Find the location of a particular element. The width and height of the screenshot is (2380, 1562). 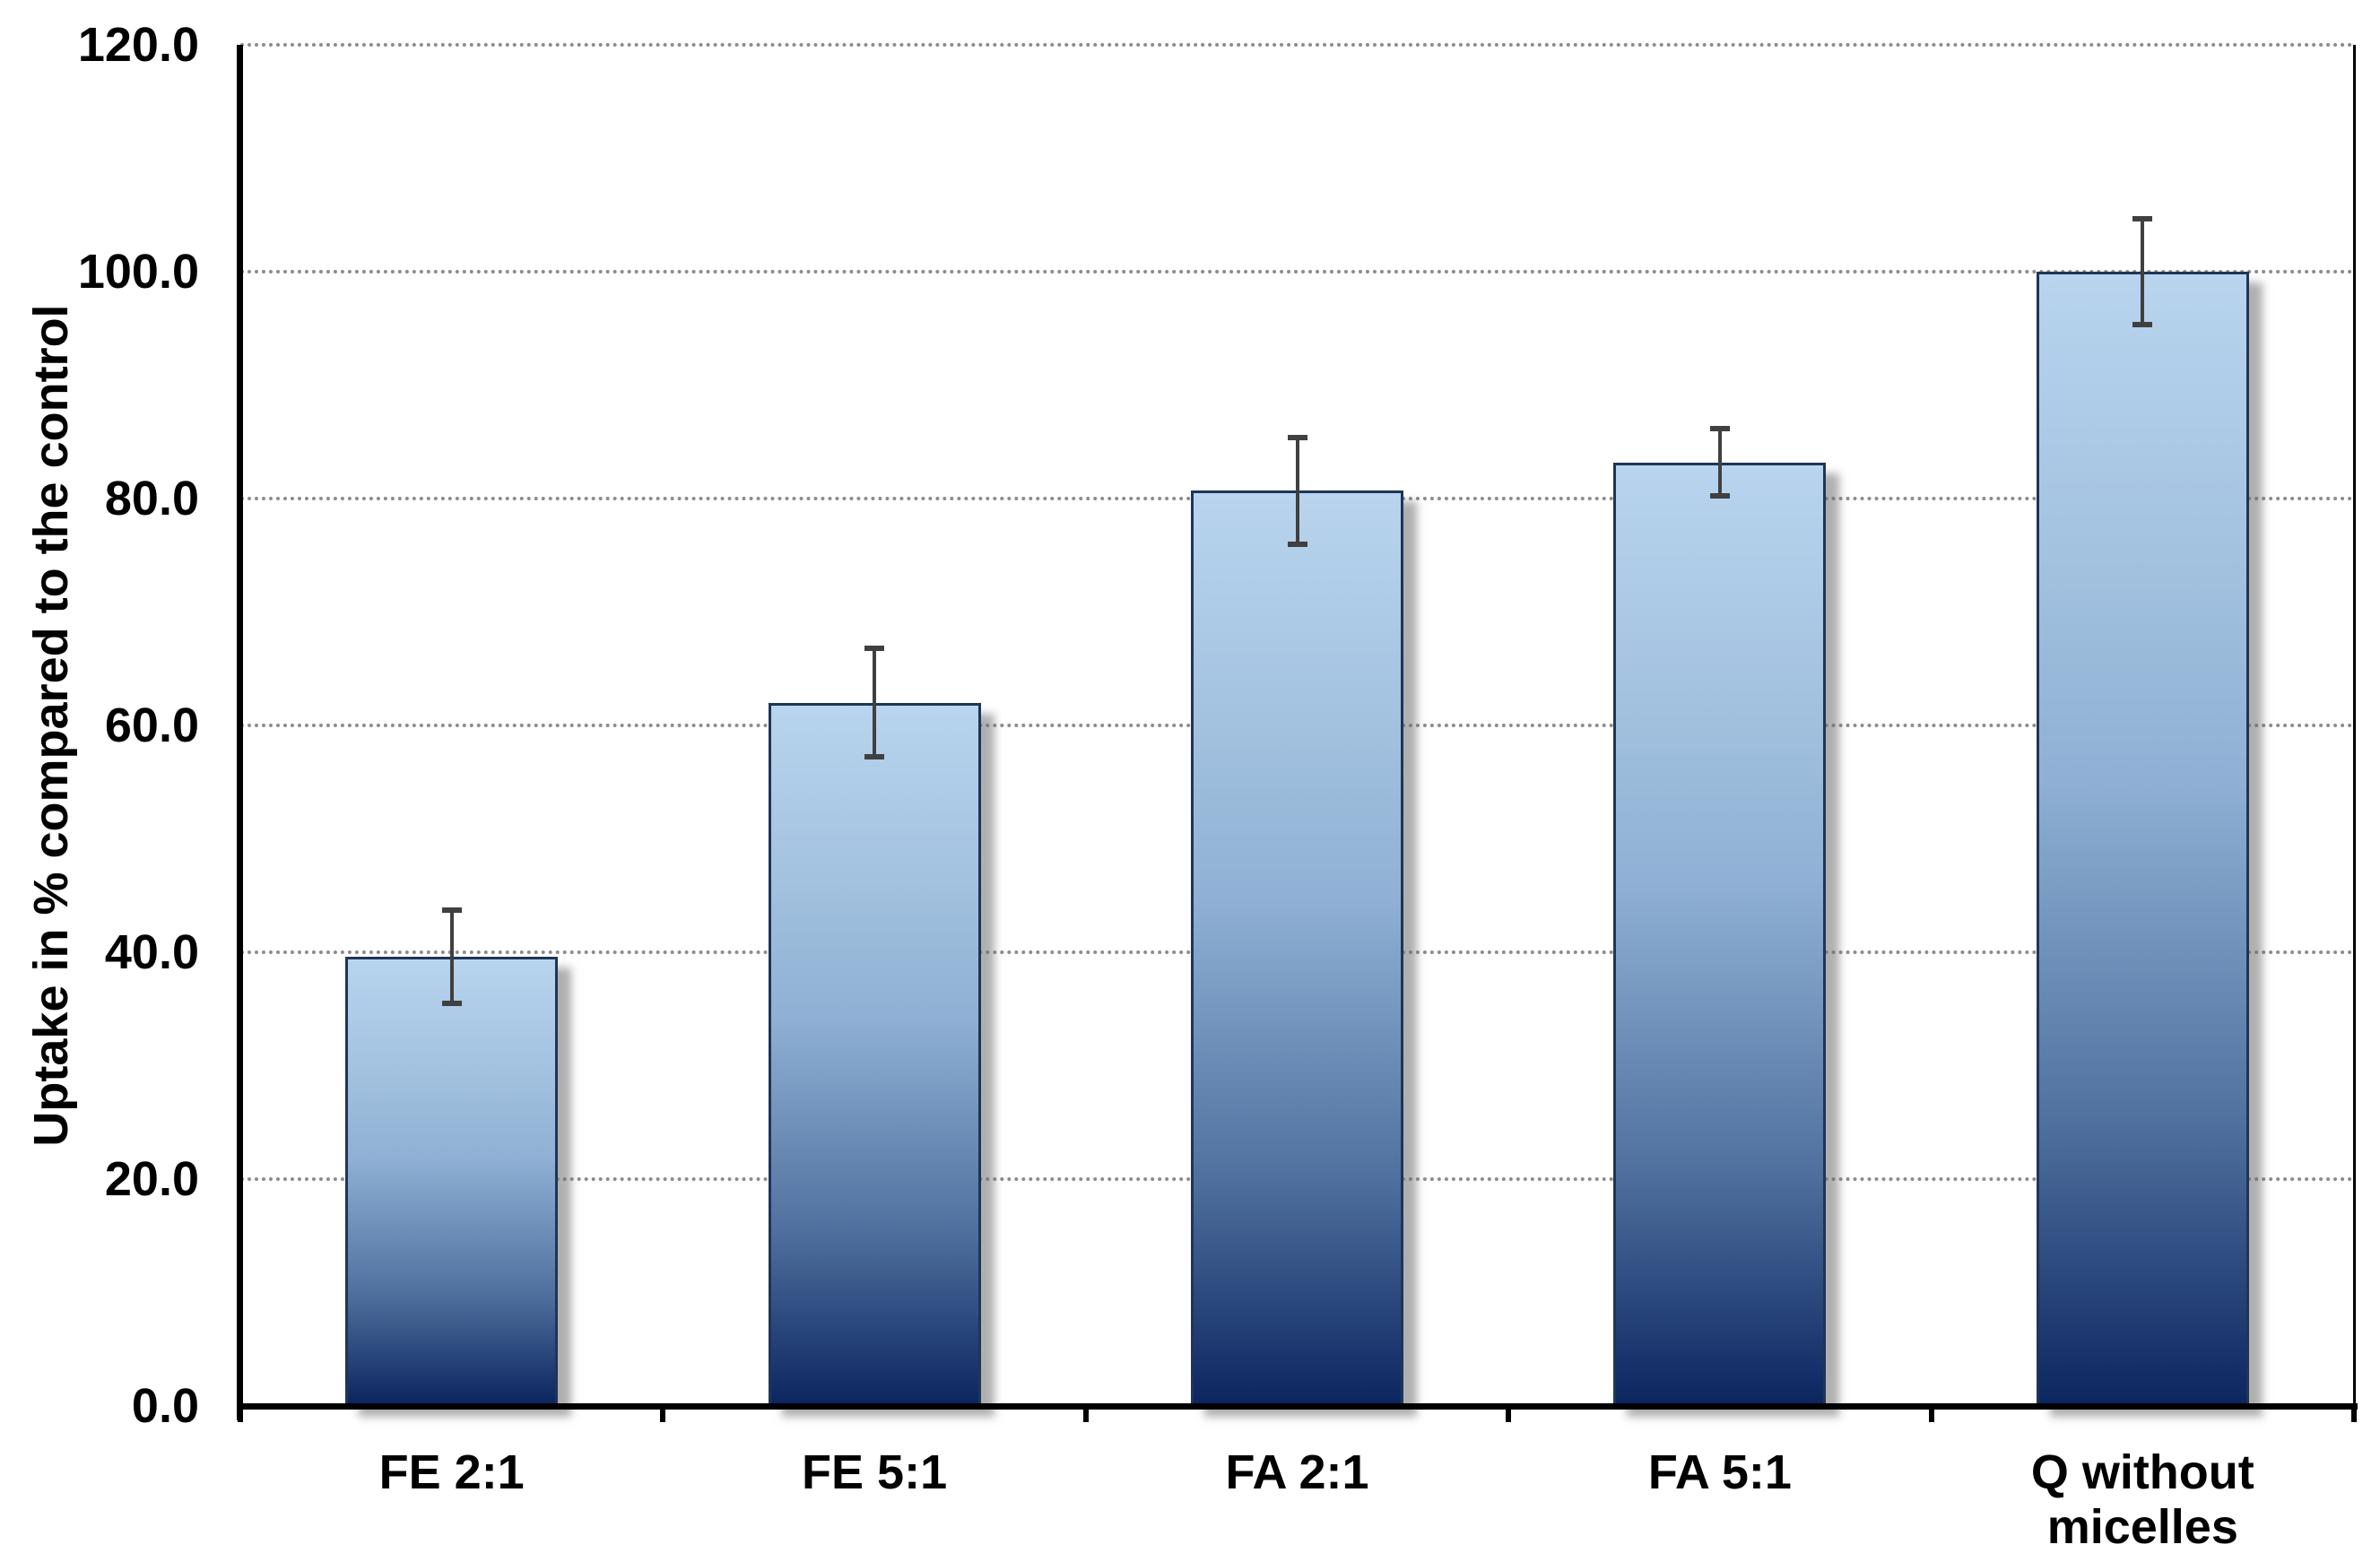

x-category-label: FA 5:1 is located at coordinates (1719, 1472).